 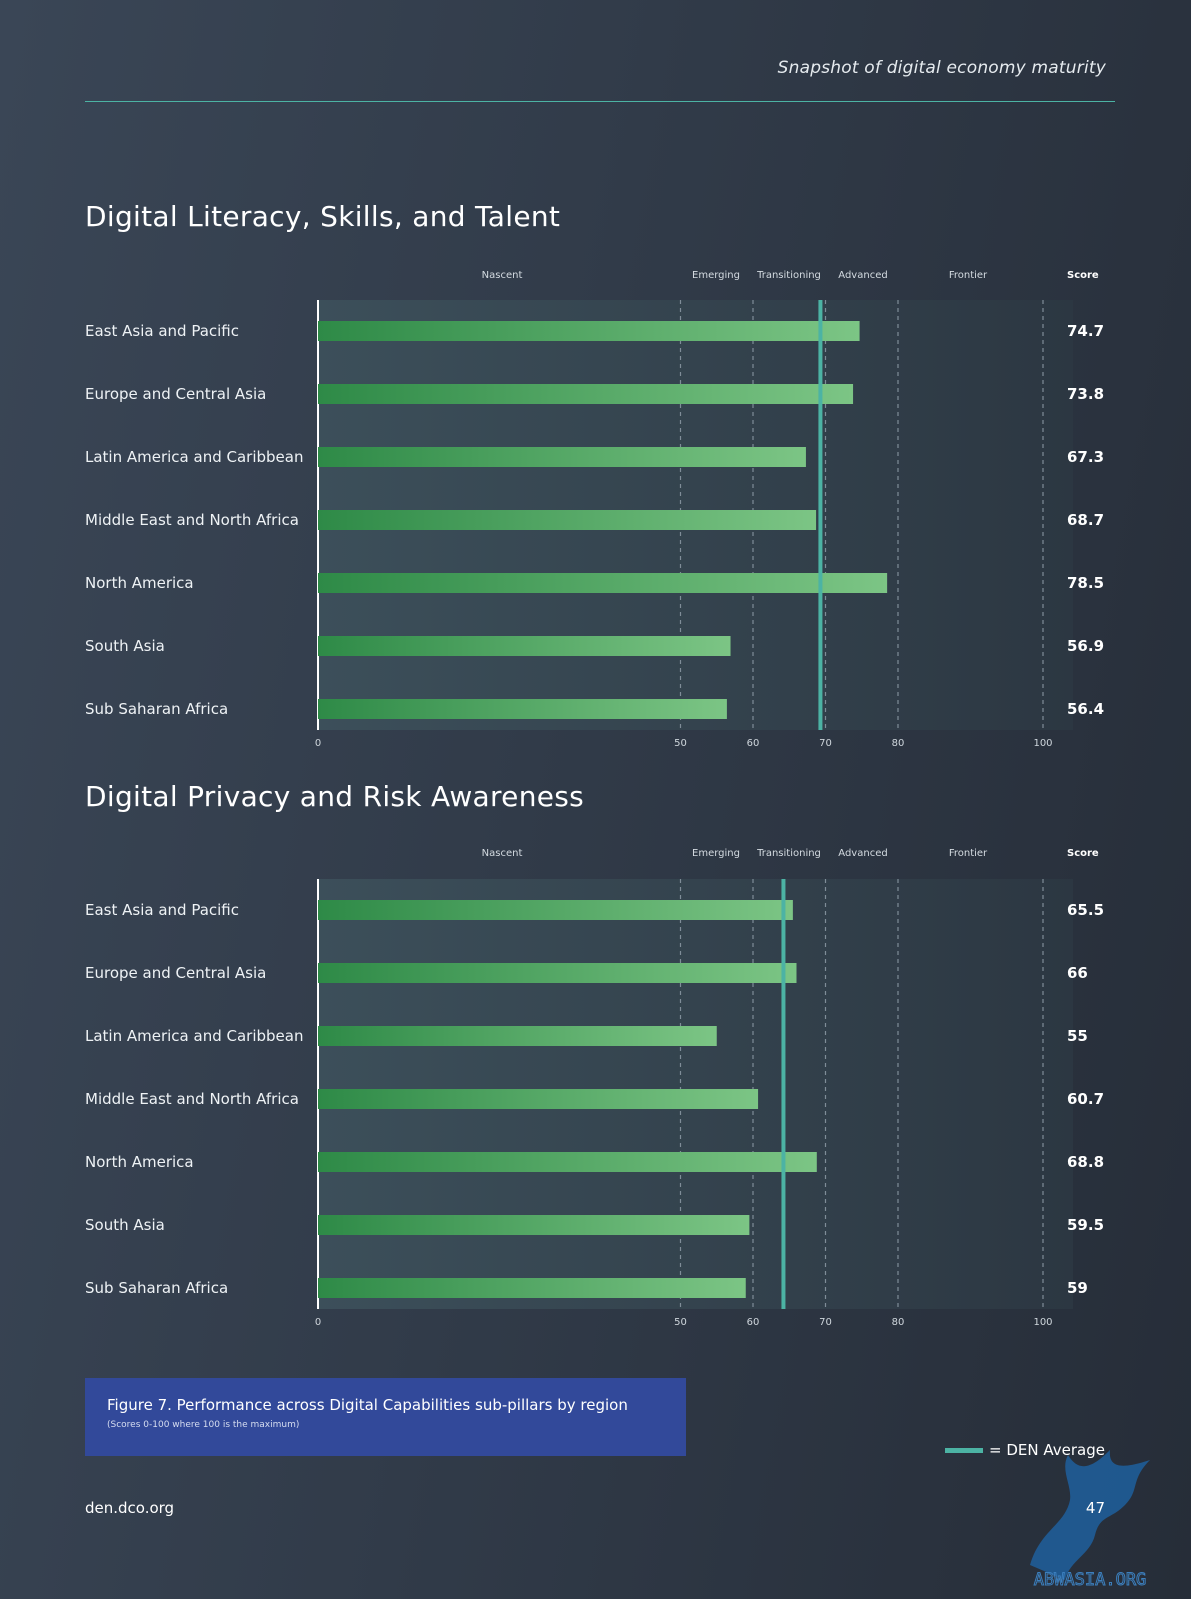 I want to click on header-title: Snapshot of digital economy maturity, so click(x=941, y=68).